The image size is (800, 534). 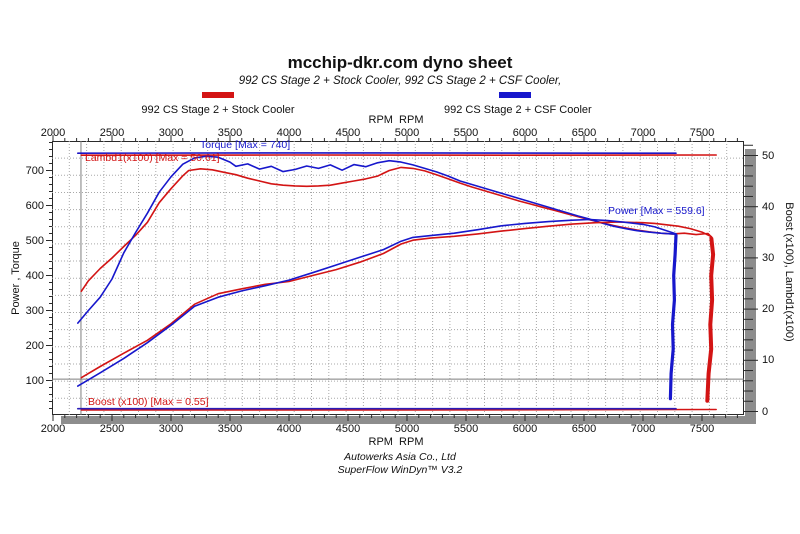 I want to click on plot-shadow-bottom, so click(x=408, y=420).